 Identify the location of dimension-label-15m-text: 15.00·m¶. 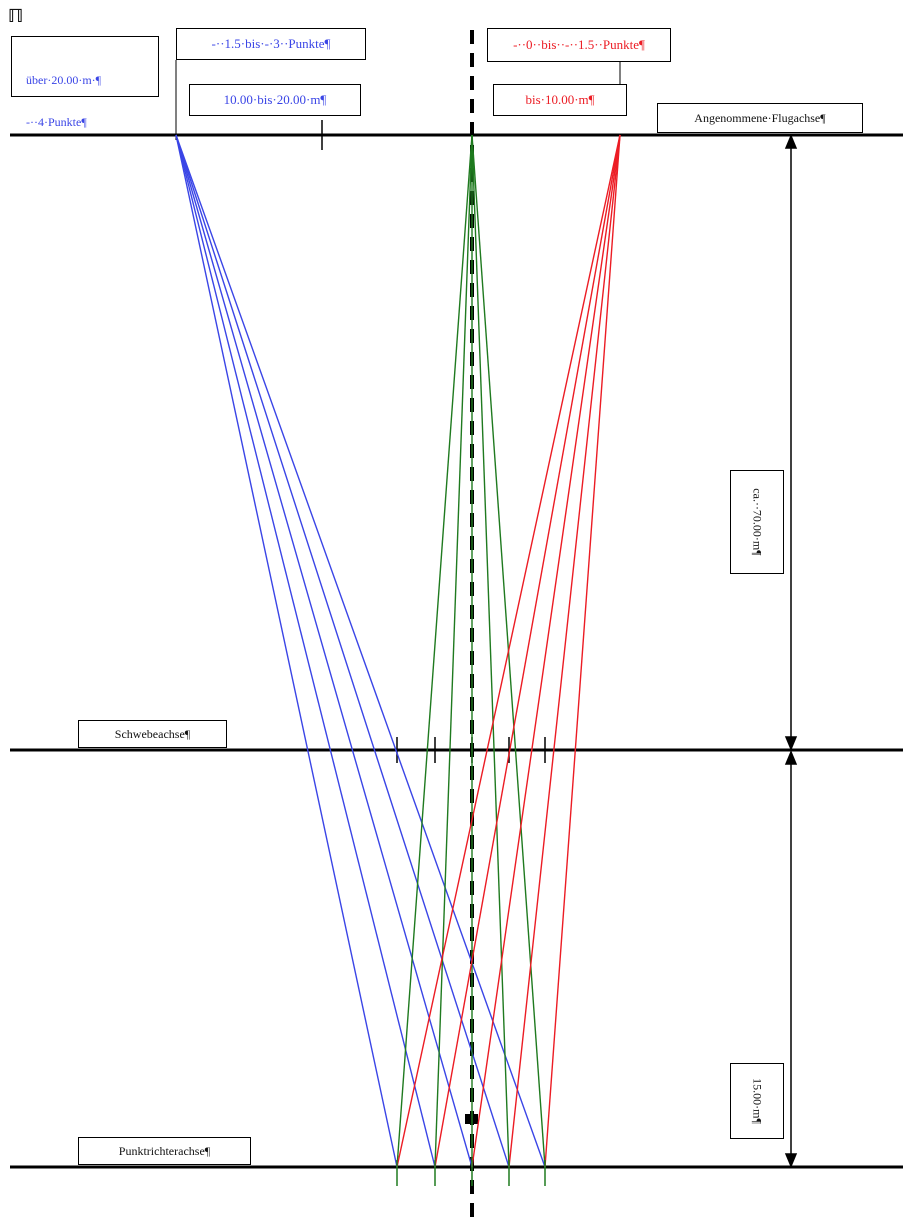
(757, 1101).